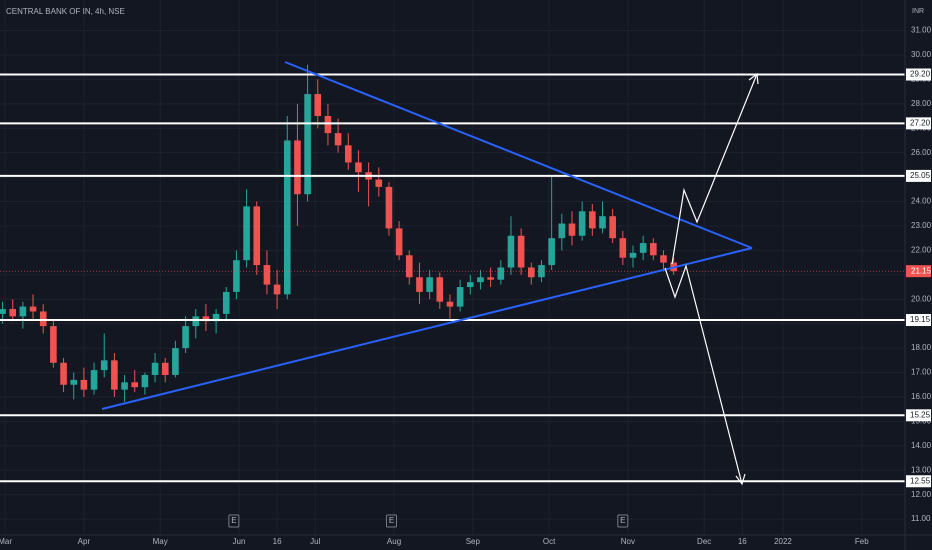  I want to click on x-tick-label: Sep, so click(473, 541).